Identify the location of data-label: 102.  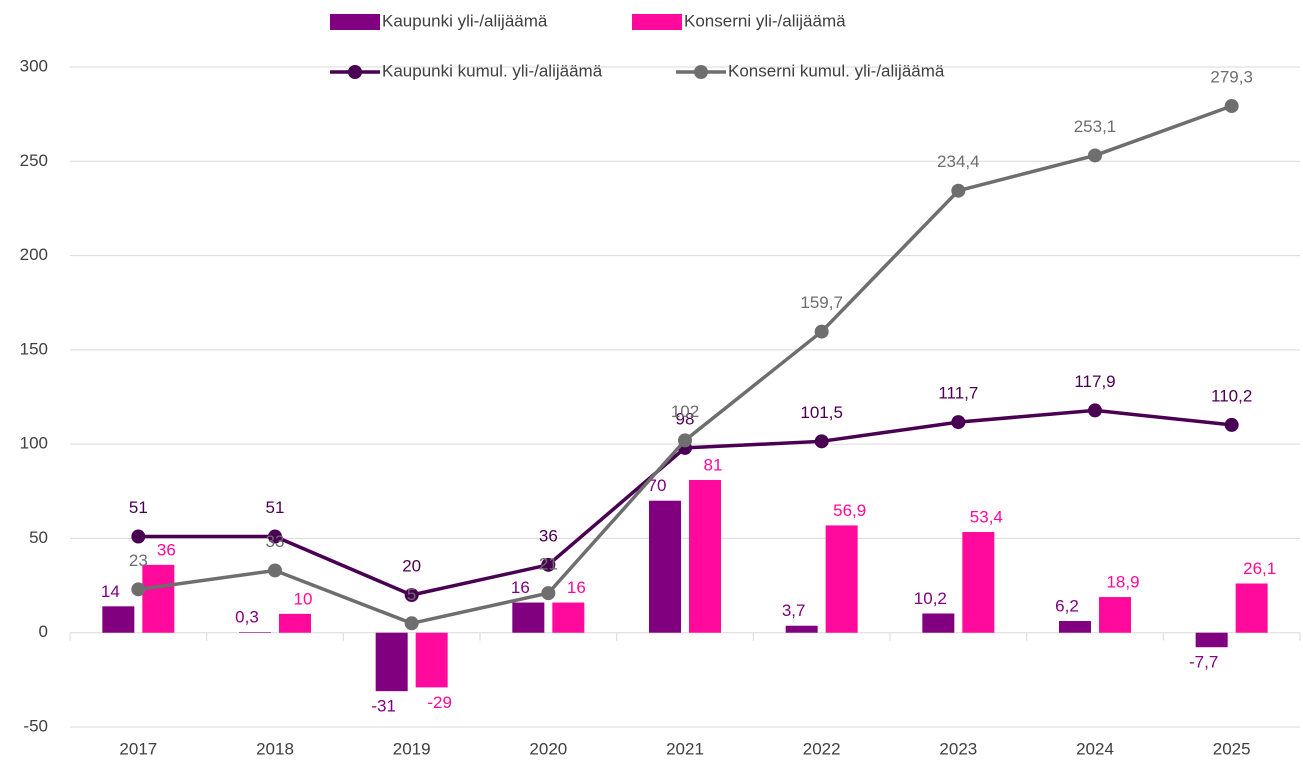
(685, 411).